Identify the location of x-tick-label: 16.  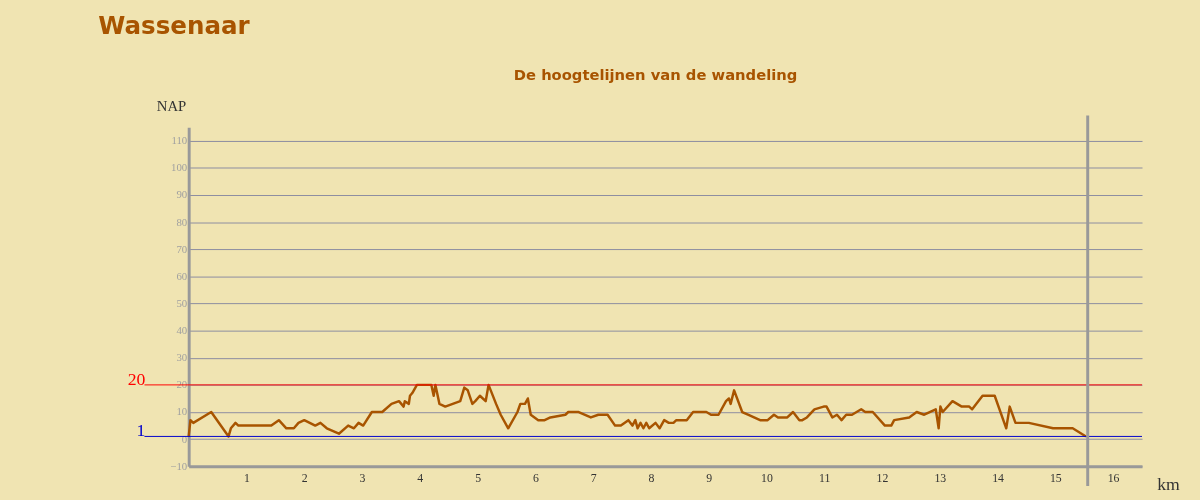
(1113, 477).